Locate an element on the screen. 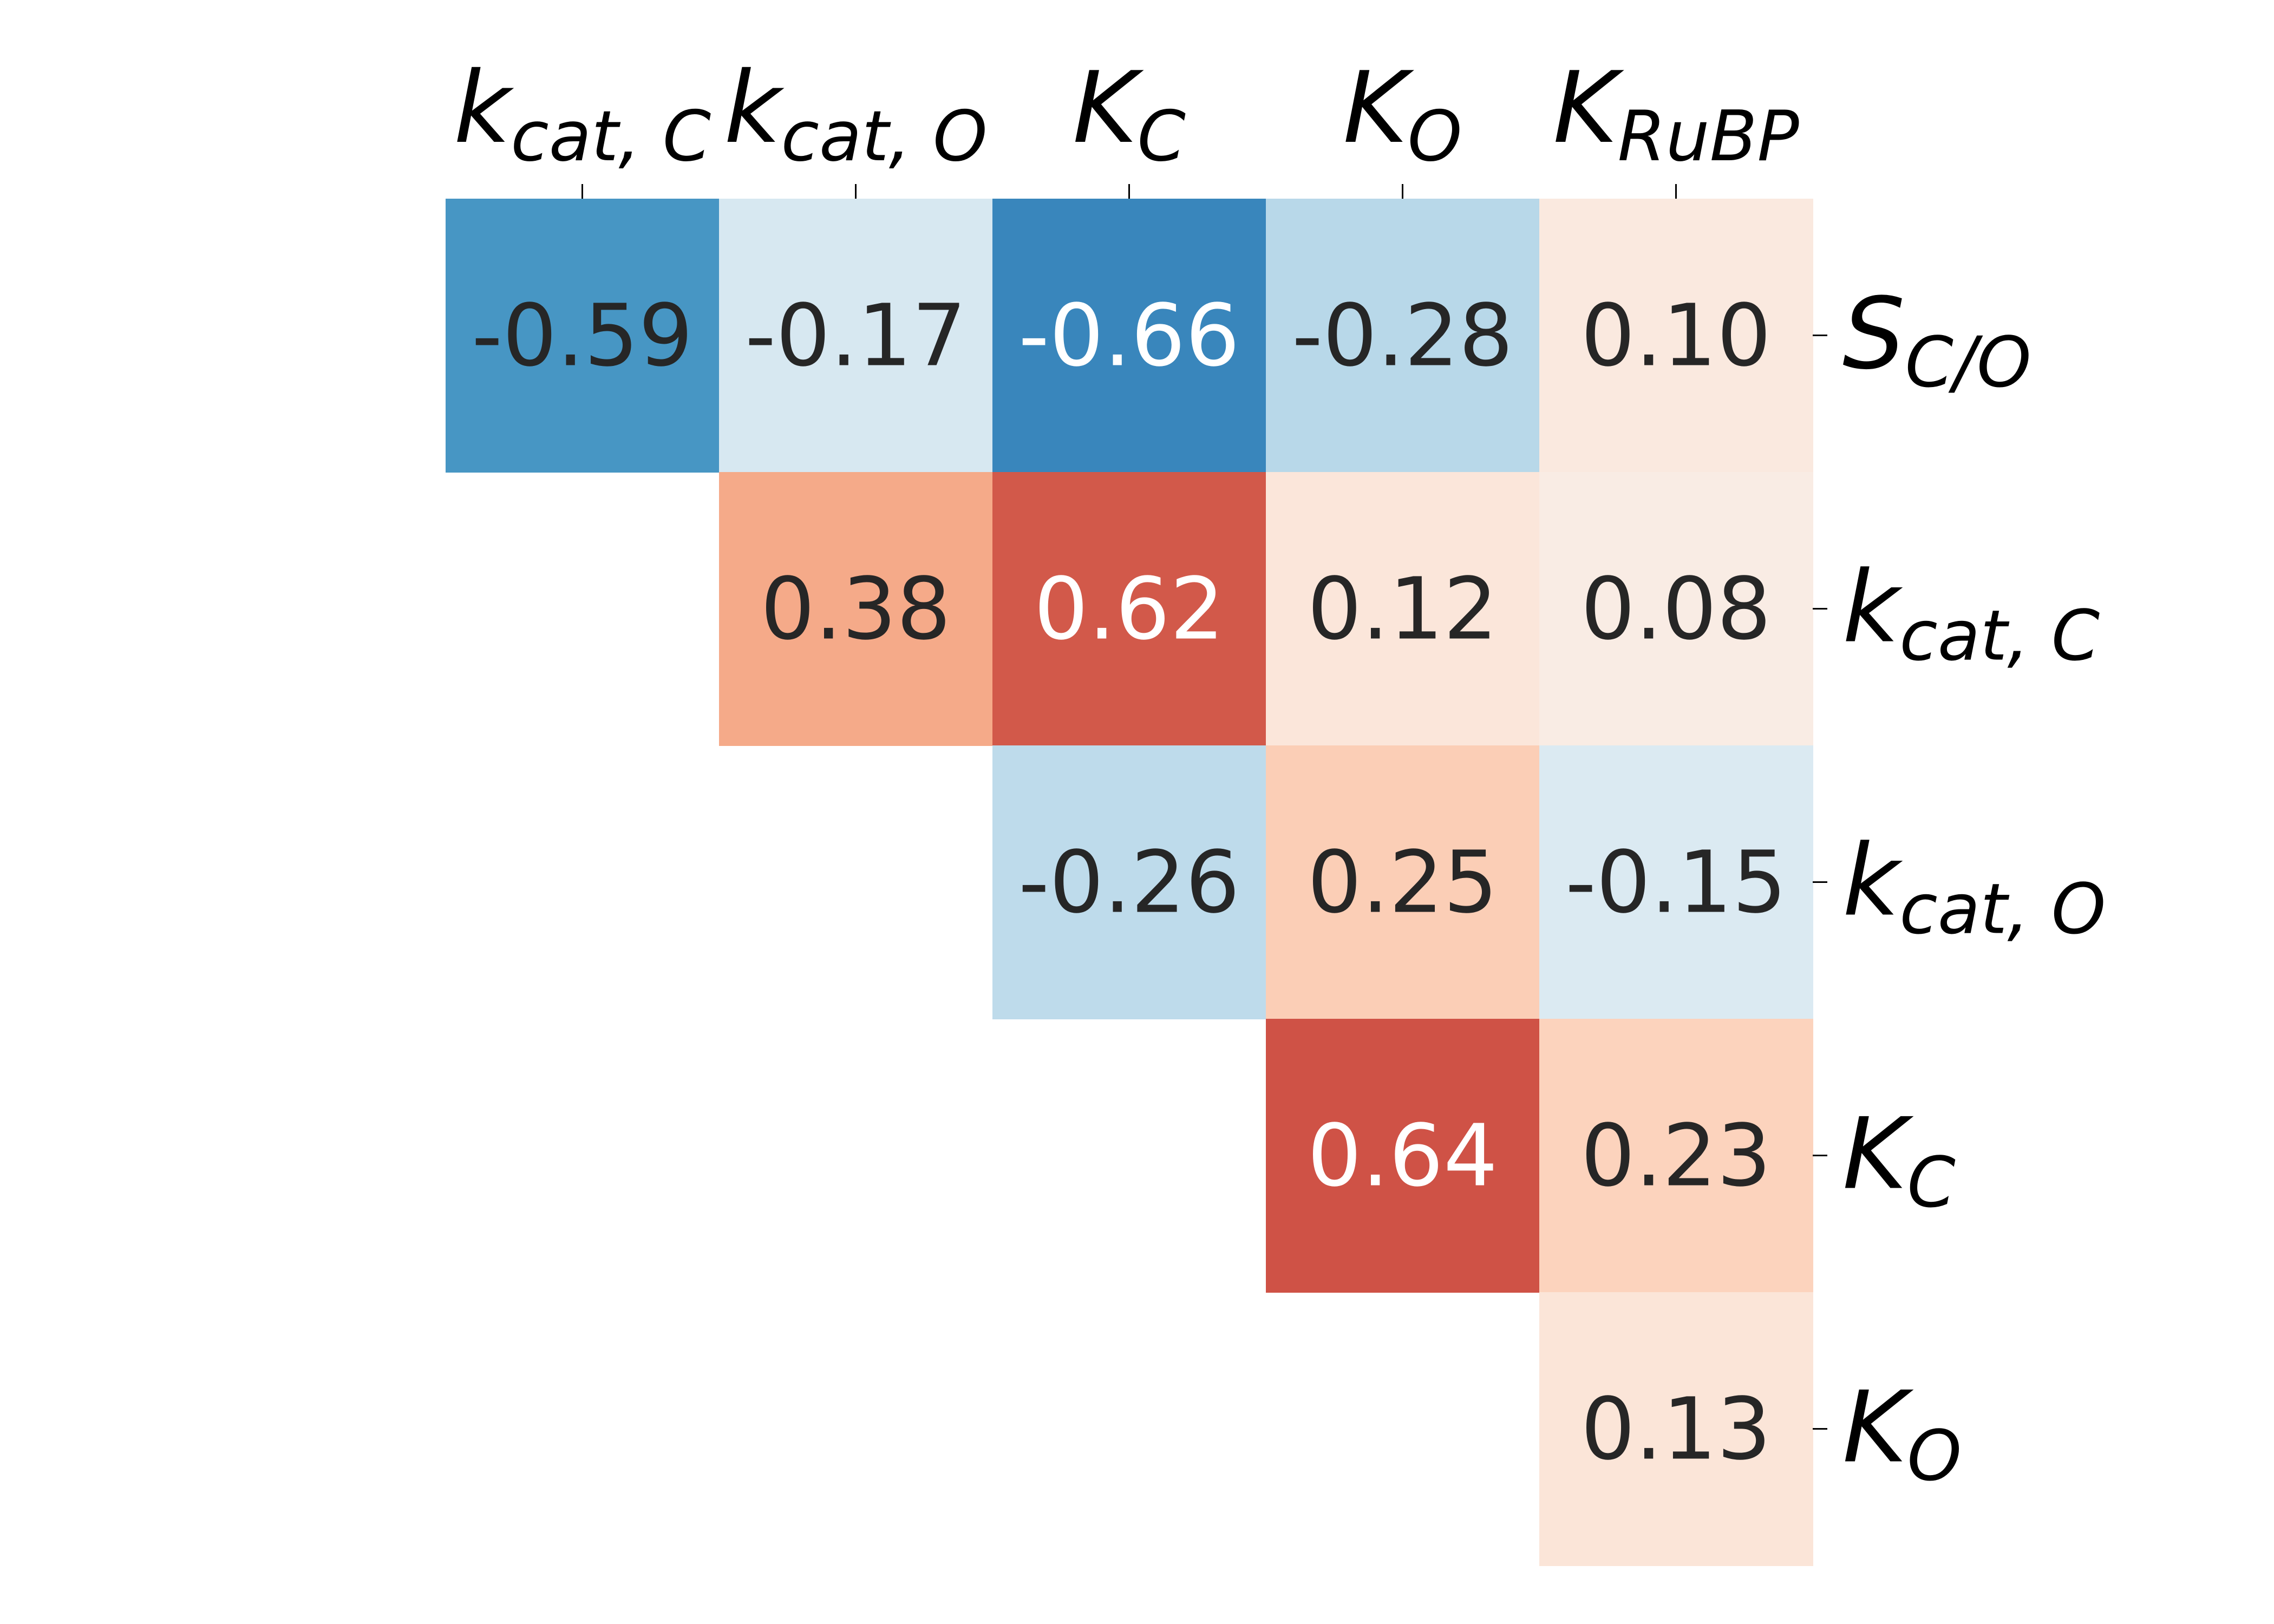  y-tick-label-0-subscript: C/O is located at coordinates (1968, 363).